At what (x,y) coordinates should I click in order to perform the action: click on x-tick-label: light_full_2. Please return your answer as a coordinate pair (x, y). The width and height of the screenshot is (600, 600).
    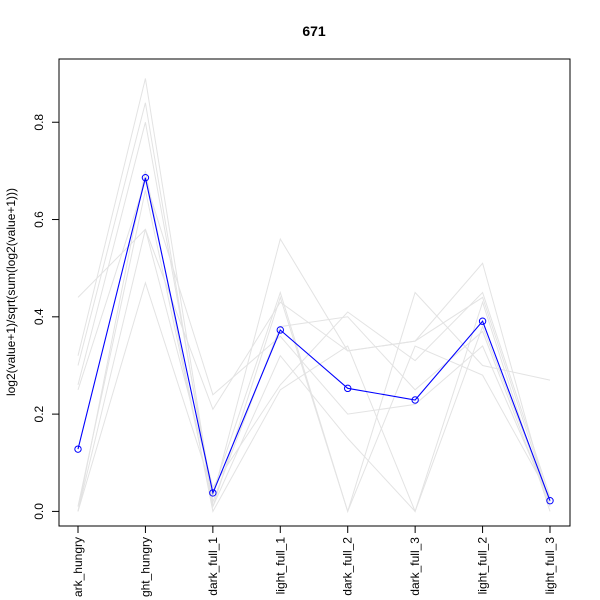
    Looking at the image, I should click on (483, 566).